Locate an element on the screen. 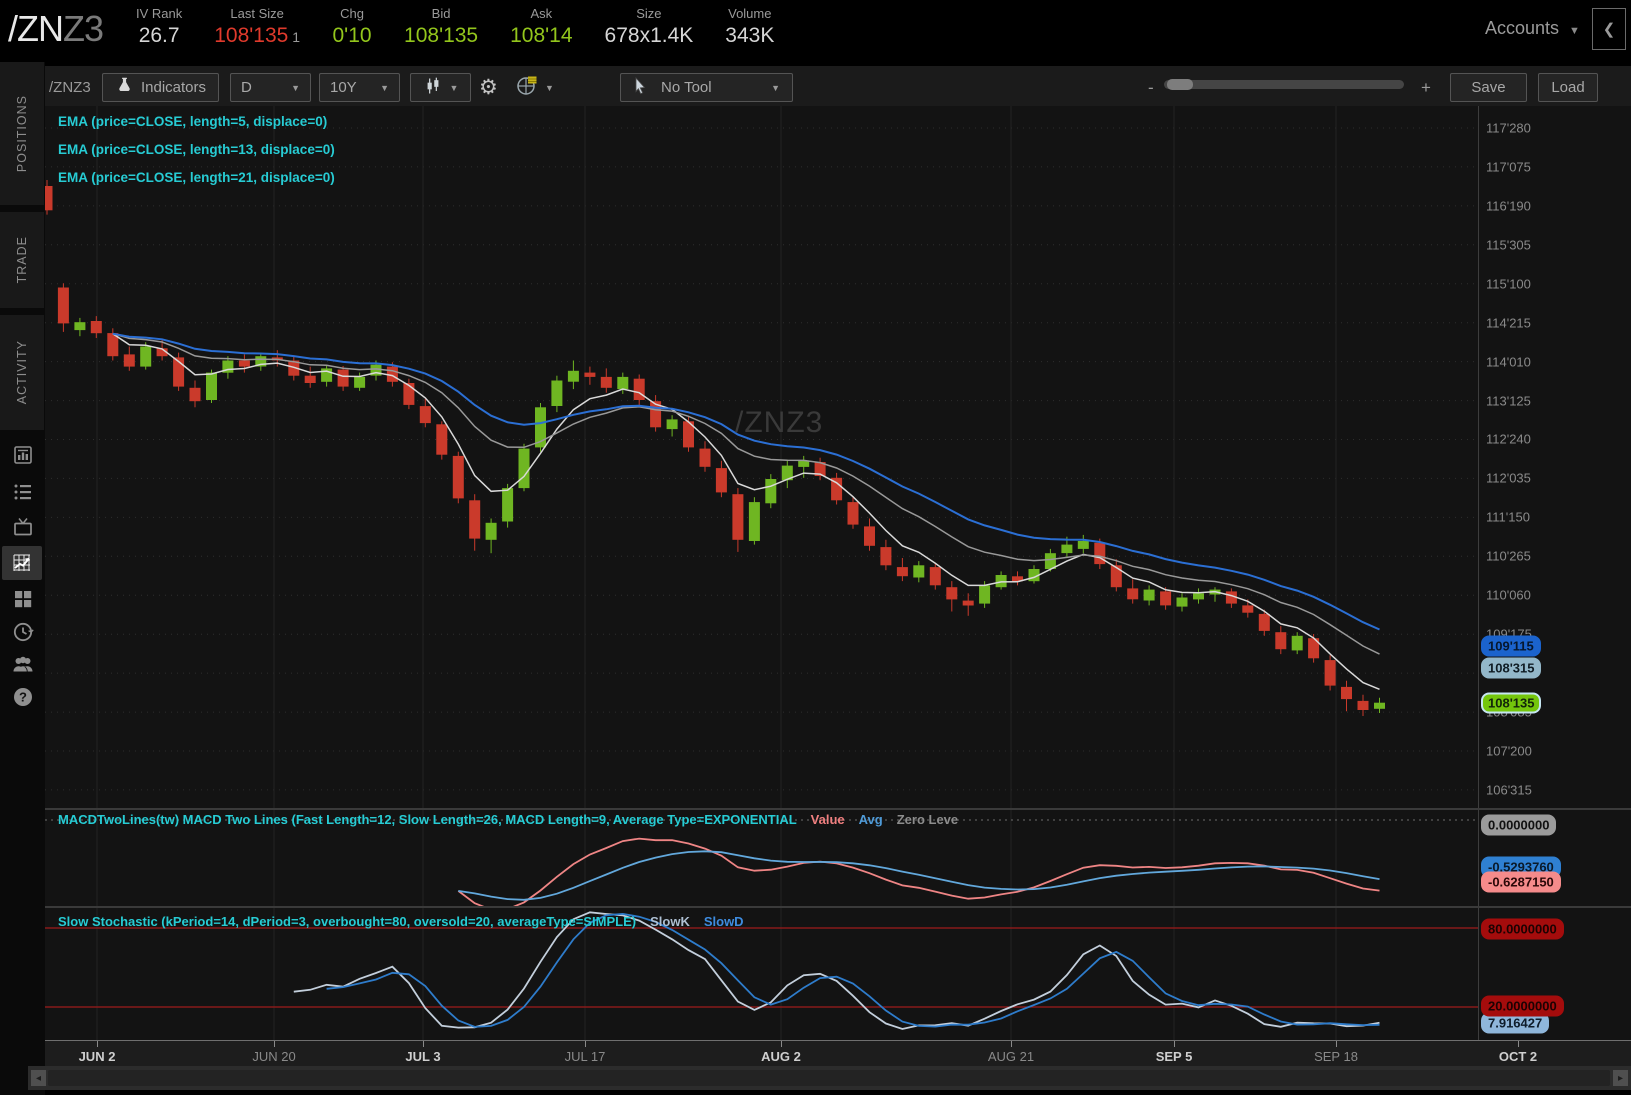 The height and width of the screenshot is (1095, 1631). sidebar-tab-label: TRADE is located at coordinates (22, 260).